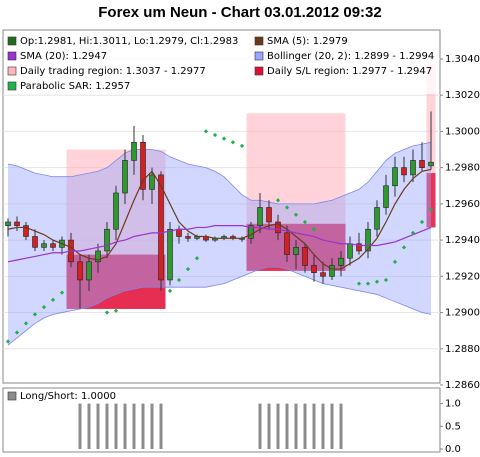  Describe the element at coordinates (239, 12) in the screenshot. I see `chart-title: Forex um Neun - Chart 03.01.2012 09:32` at that location.